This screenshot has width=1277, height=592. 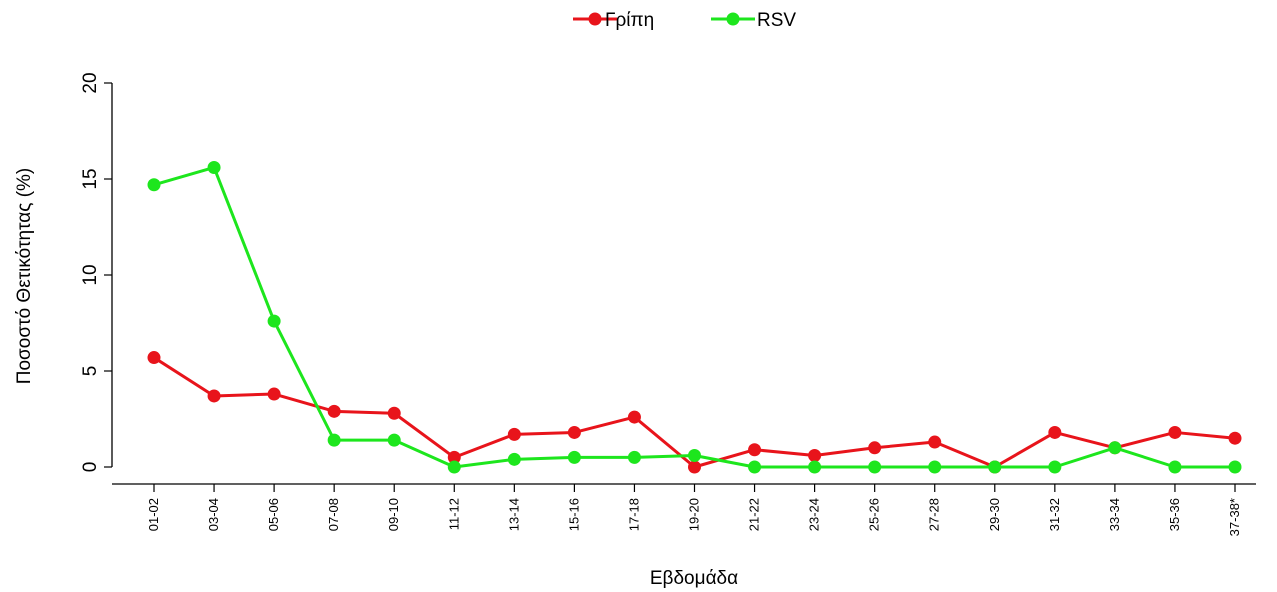 I want to click on x-tick-label: 23-24, so click(x=814, y=514).